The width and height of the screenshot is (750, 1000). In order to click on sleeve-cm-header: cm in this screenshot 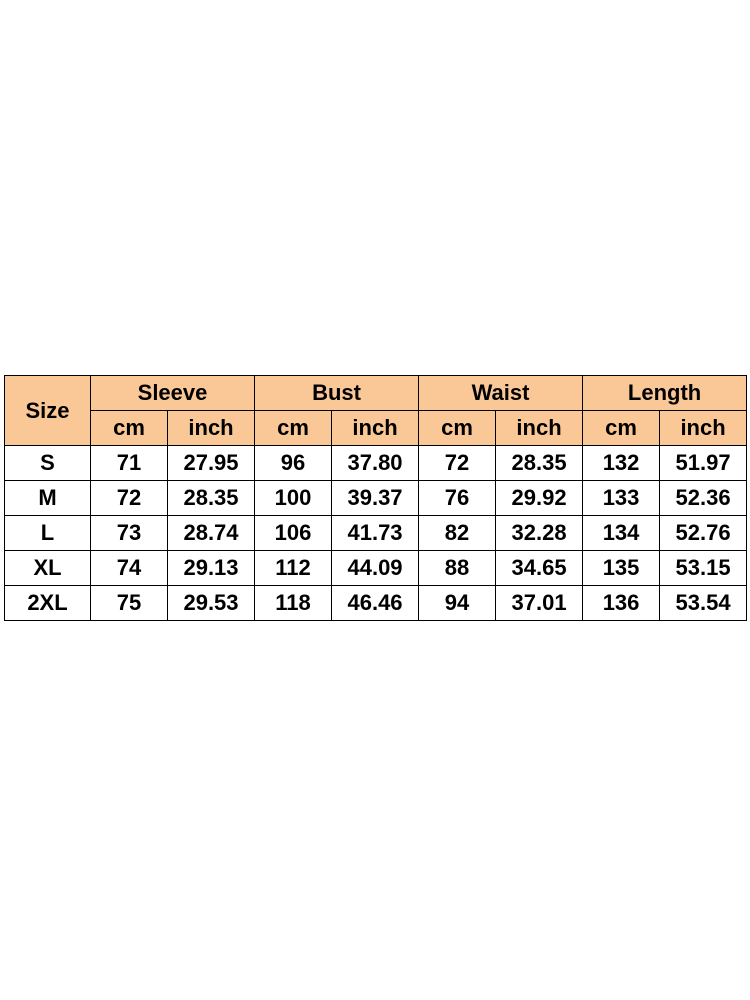, I will do `click(129, 428)`.